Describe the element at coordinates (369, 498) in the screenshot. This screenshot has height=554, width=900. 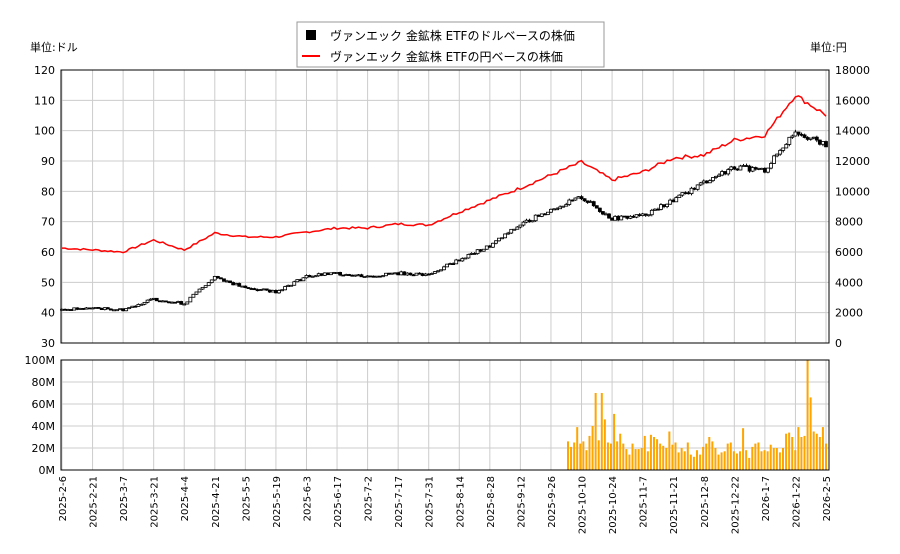
I see `x-tick-label: 2025-7-2` at that location.